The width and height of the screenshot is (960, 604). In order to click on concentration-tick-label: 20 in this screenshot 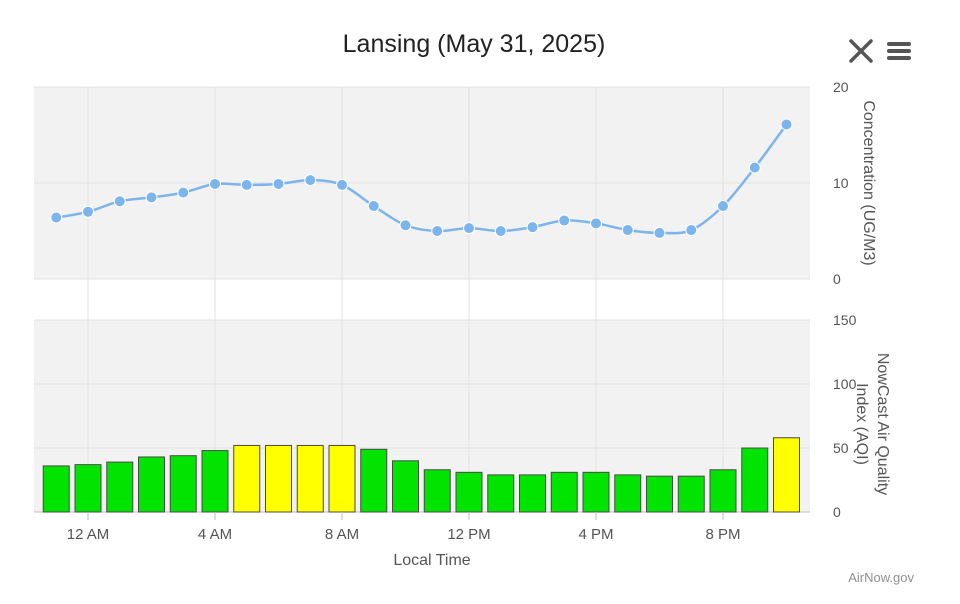, I will do `click(841, 87)`.